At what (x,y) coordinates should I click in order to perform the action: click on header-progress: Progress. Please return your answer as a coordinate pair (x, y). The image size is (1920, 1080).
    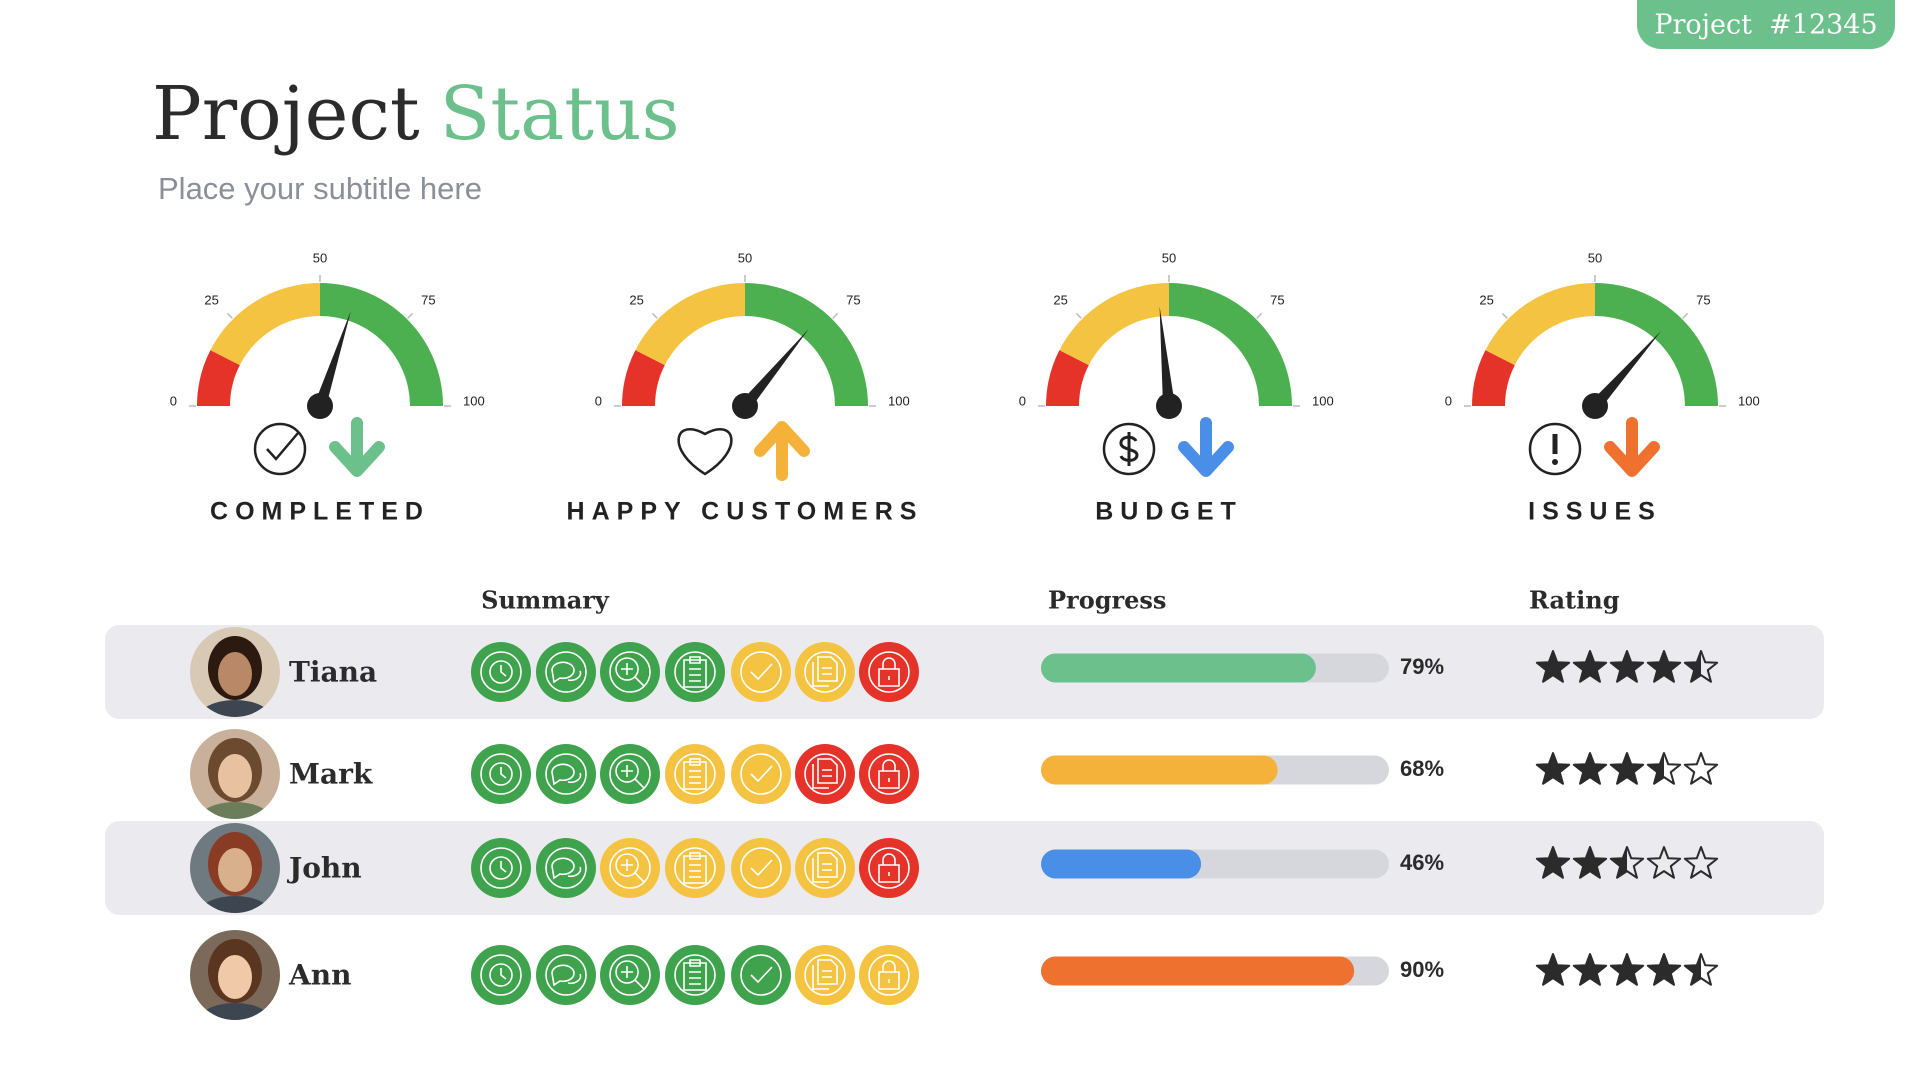
    Looking at the image, I should click on (1107, 600).